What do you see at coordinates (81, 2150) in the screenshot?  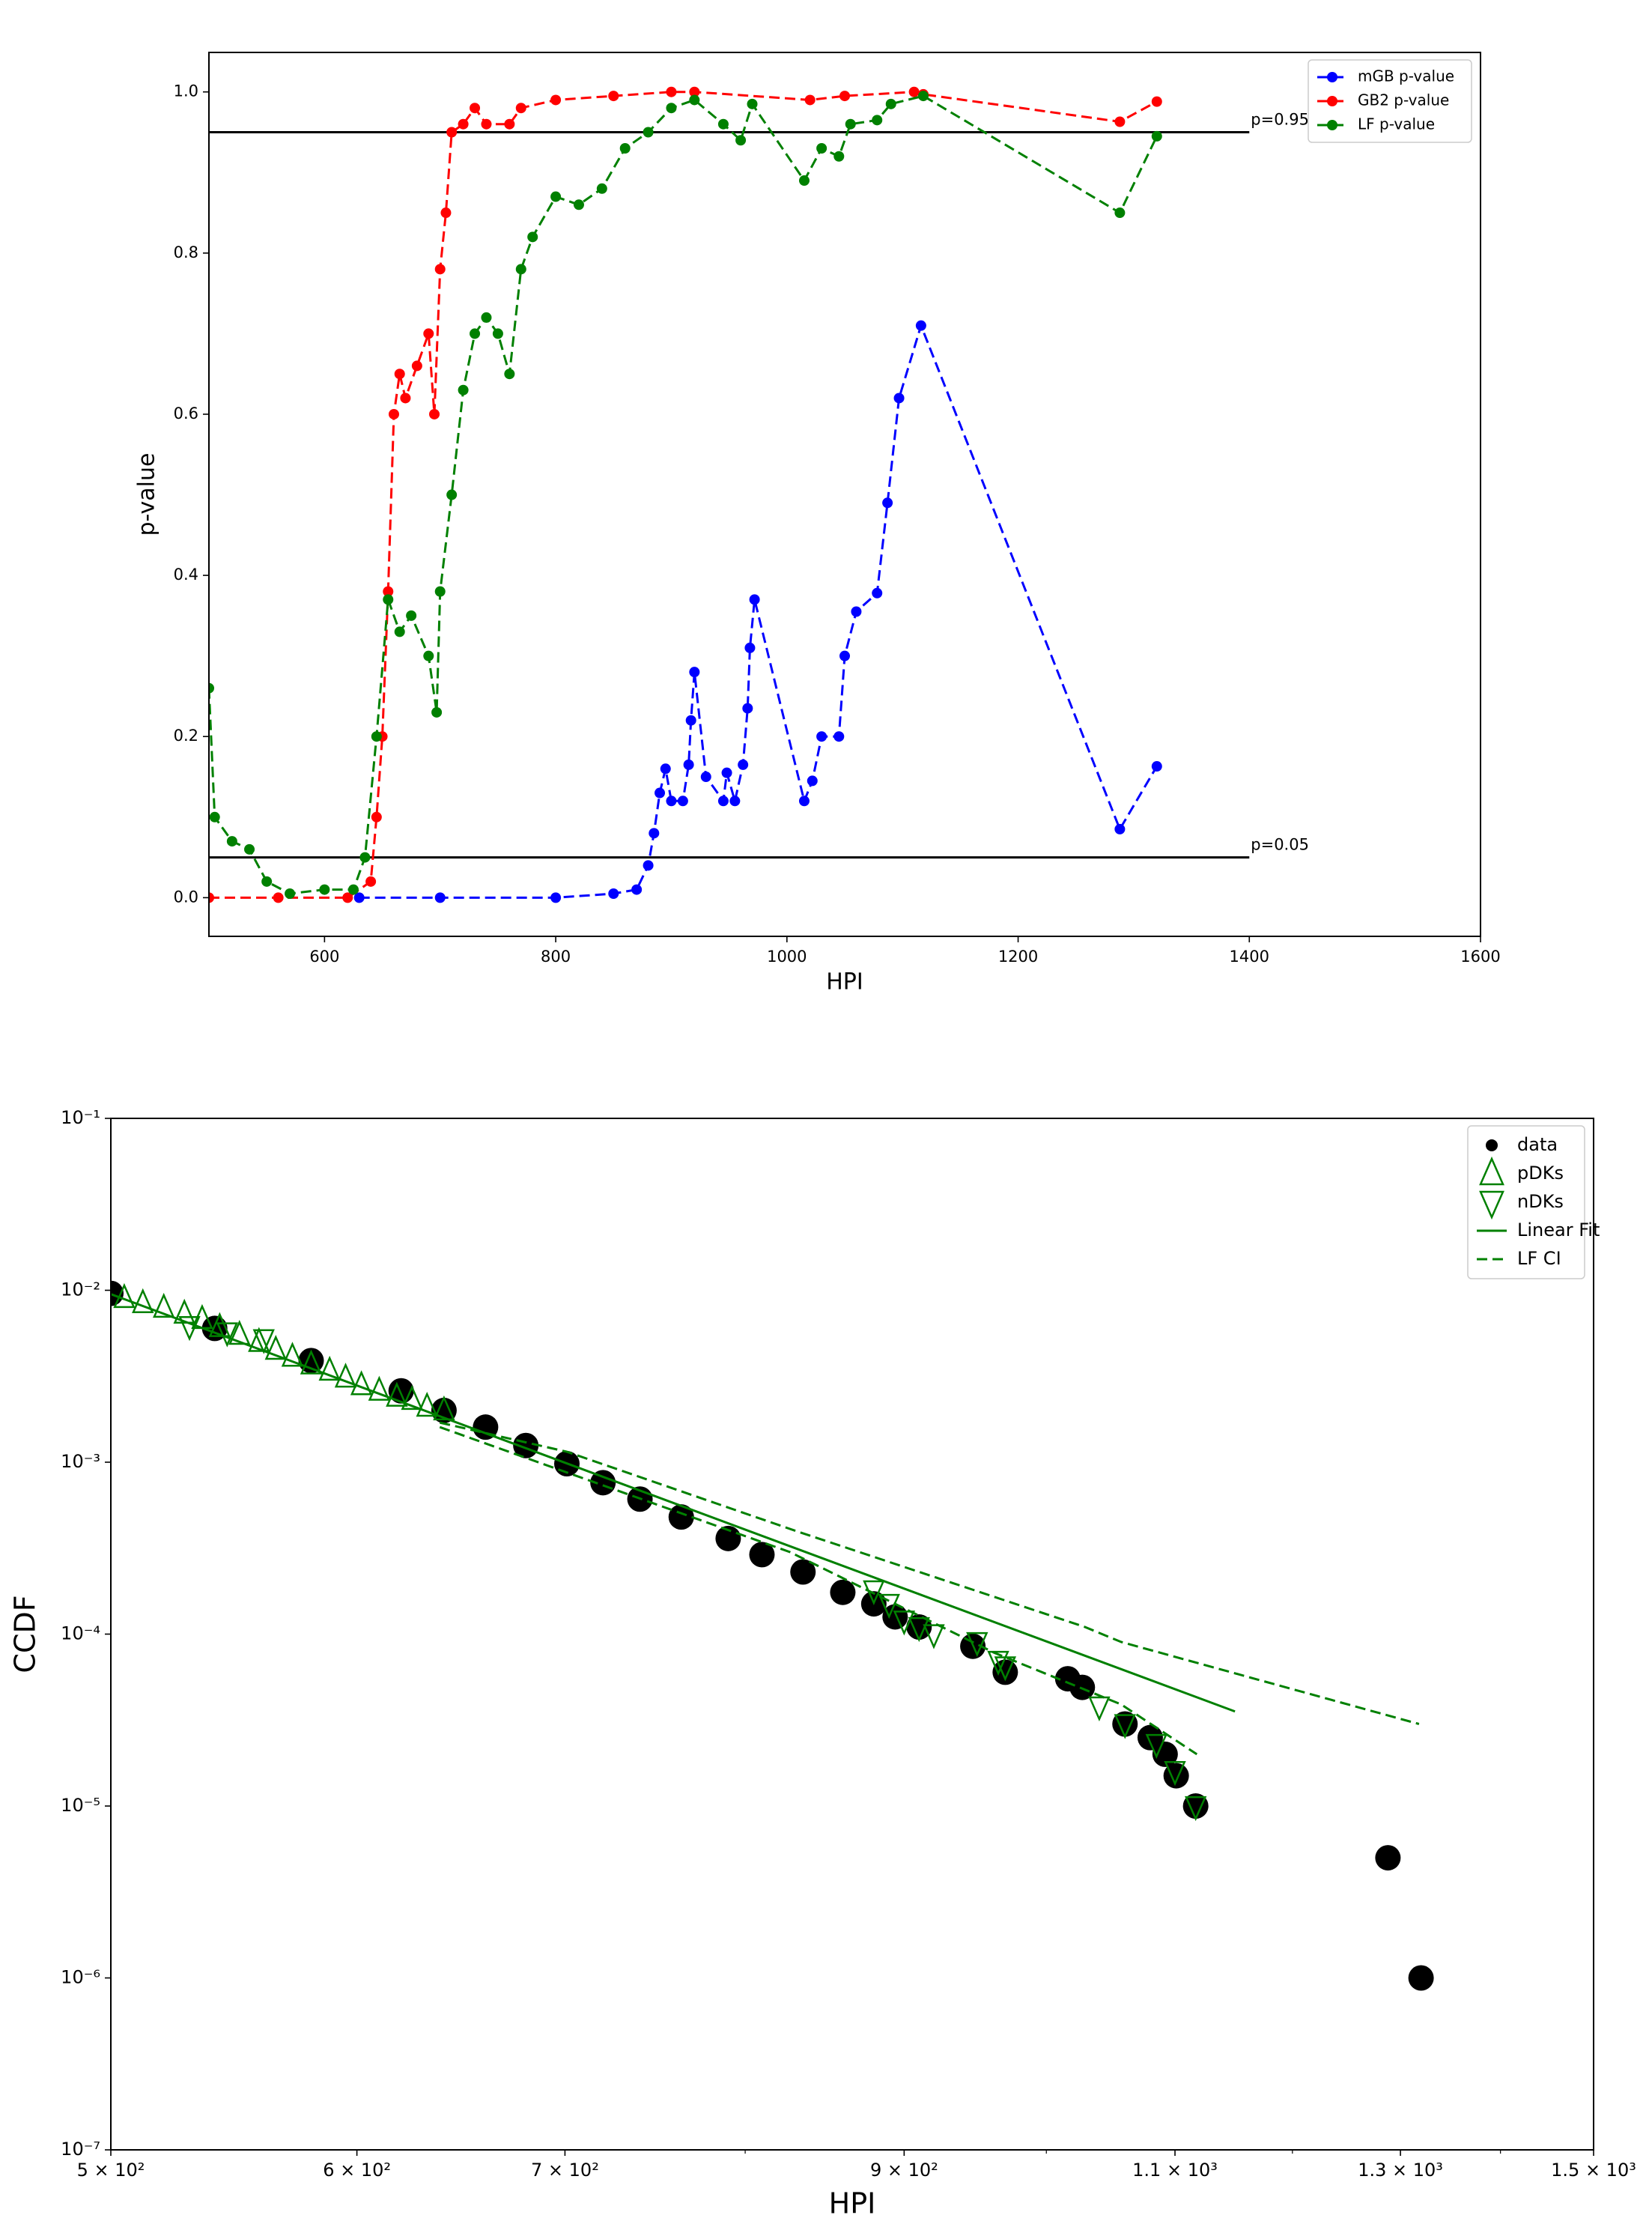 I see `y-tick-label: 10⁻⁷` at bounding box center [81, 2150].